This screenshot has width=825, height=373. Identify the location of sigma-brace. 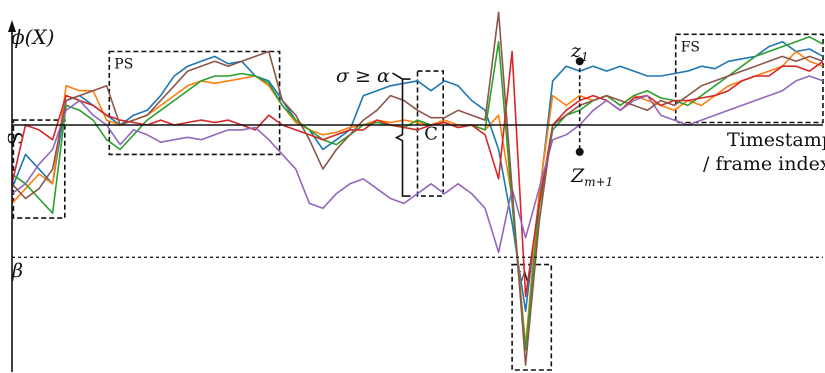
(401, 134).